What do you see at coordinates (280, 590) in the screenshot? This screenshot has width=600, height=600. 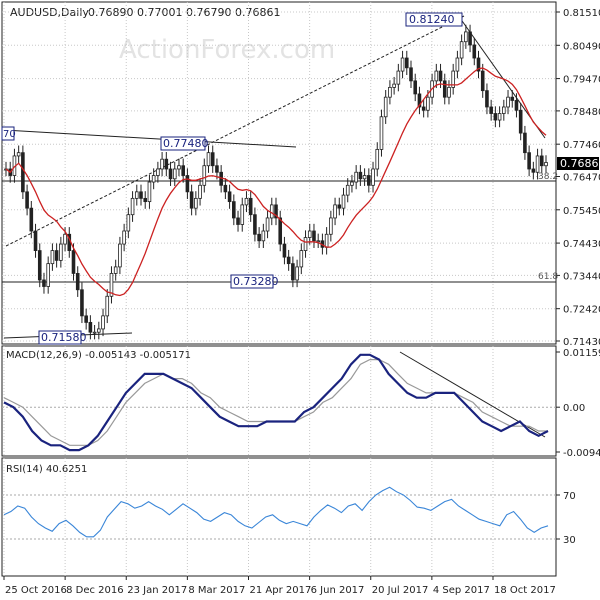 I see `x-tick-label: 21 Apr 2017` at bounding box center [280, 590].